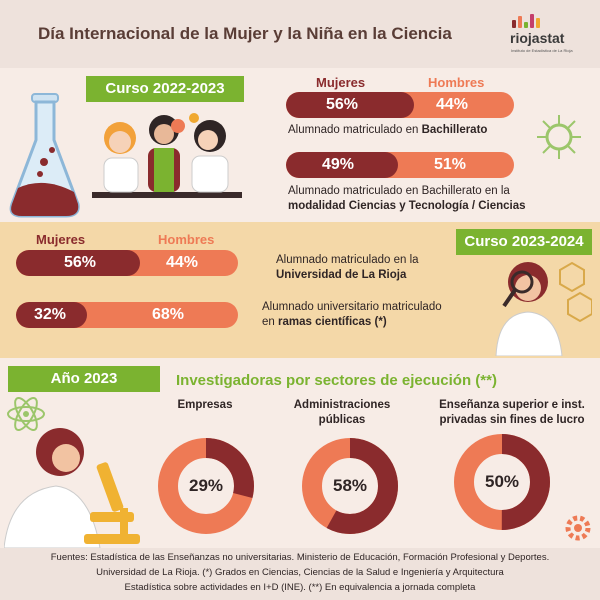 The image size is (600, 600). Describe the element at coordinates (578, 528) in the screenshot. I see `gear-icon` at that location.